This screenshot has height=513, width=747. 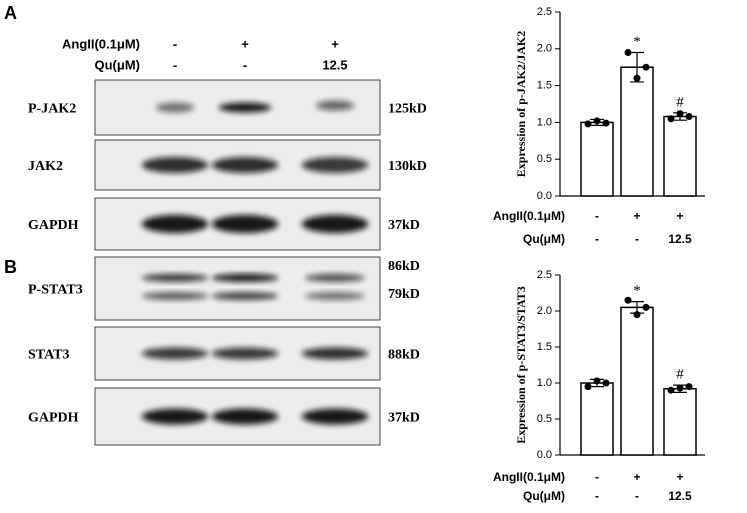 What do you see at coordinates (45, 166) in the screenshot?
I see `blot-name: JAK2` at bounding box center [45, 166].